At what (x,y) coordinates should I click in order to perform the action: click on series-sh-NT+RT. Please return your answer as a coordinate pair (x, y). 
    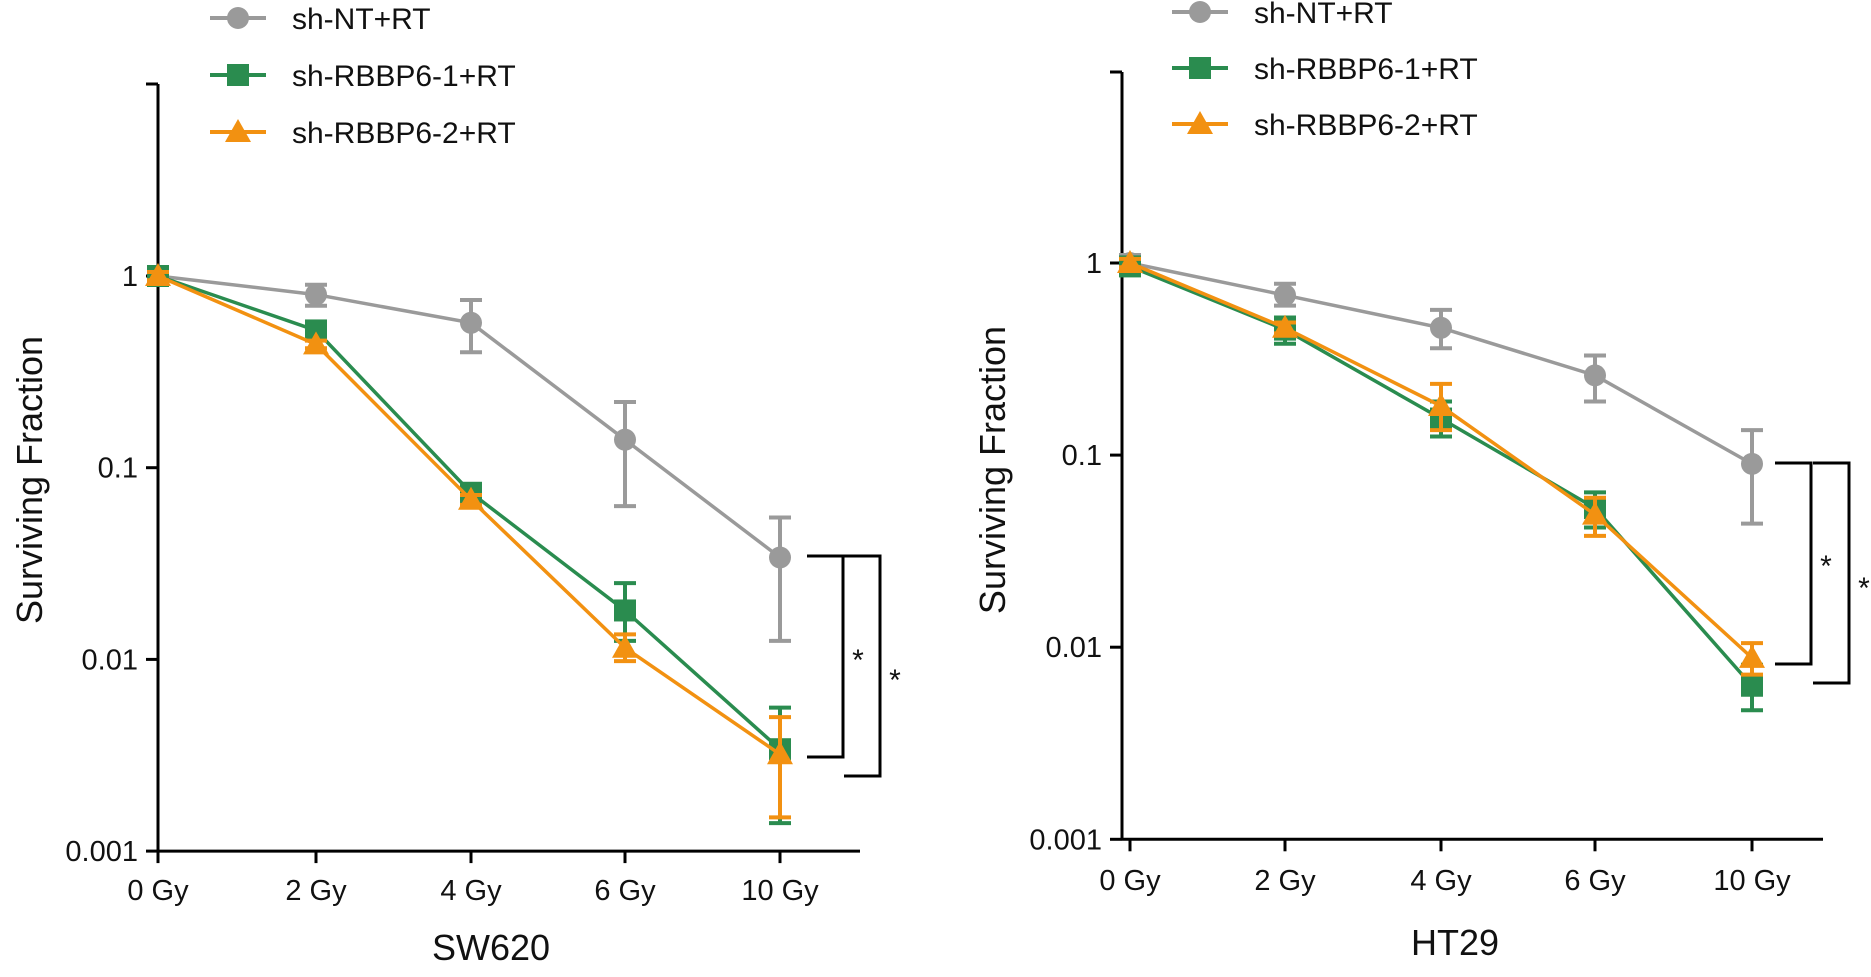
    Looking at the image, I should click on (469, 454).